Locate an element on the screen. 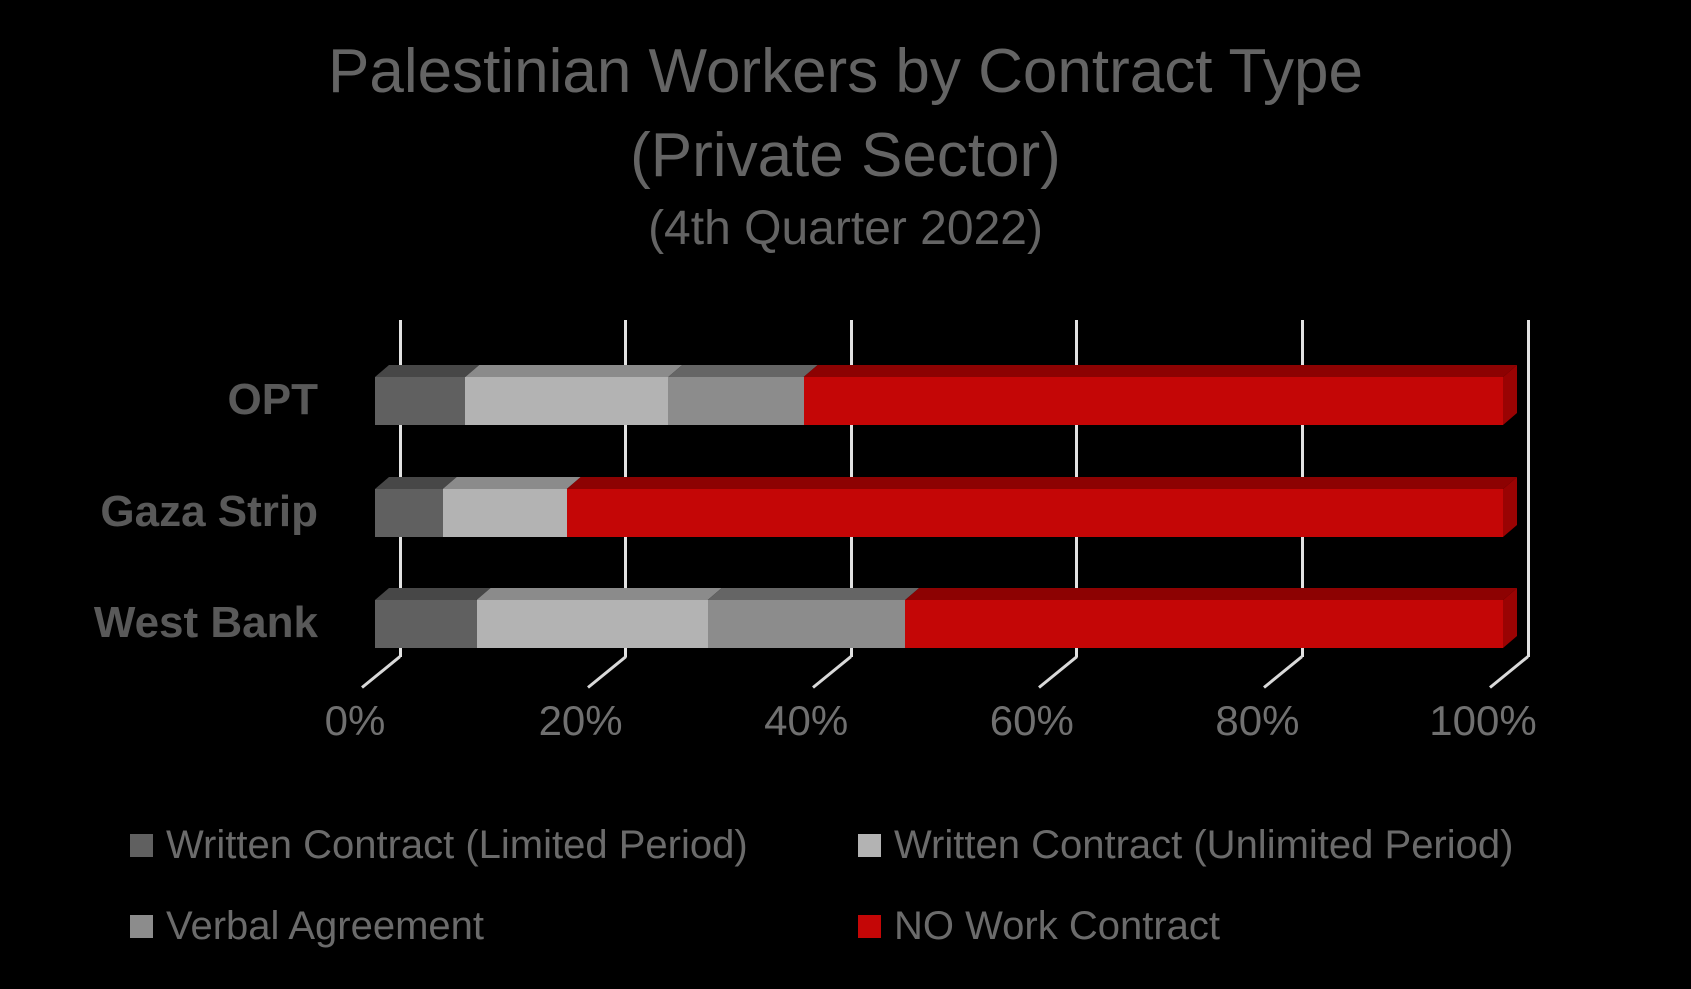 Image resolution: width=1691 pixels, height=989 pixels. bar-segment-OPT-Verbal Agreement is located at coordinates (736, 401).